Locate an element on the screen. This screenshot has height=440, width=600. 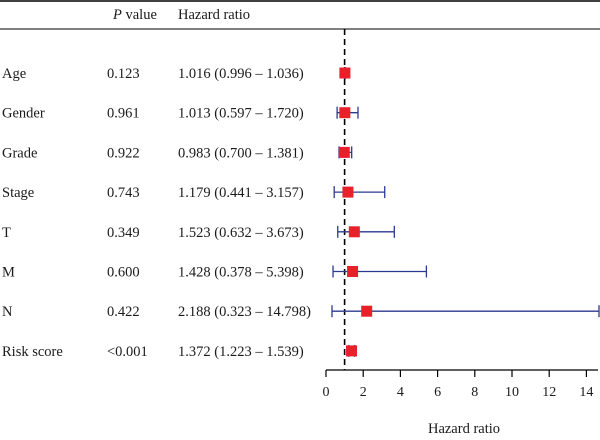
row-label: M is located at coordinates (8, 273).